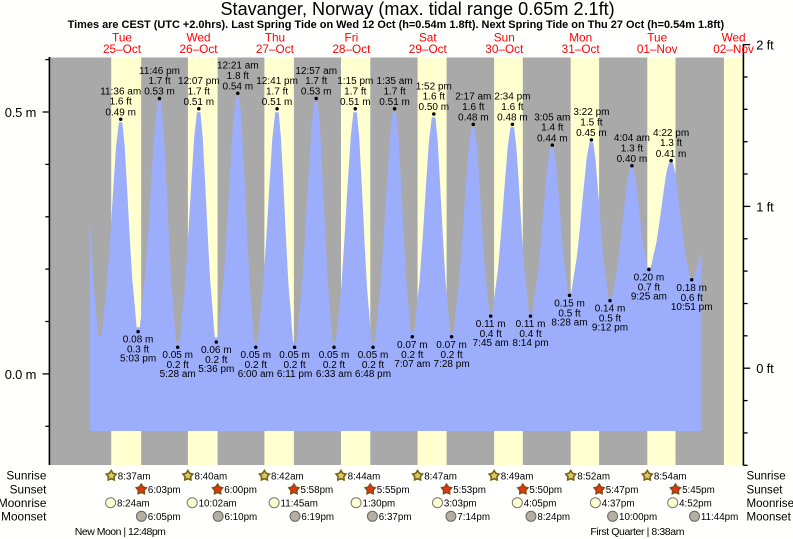 Image resolution: width=793 pixels, height=539 pixels. Describe the element at coordinates (540, 504) in the screenshot. I see `svg-text: 4:05pm` at that location.